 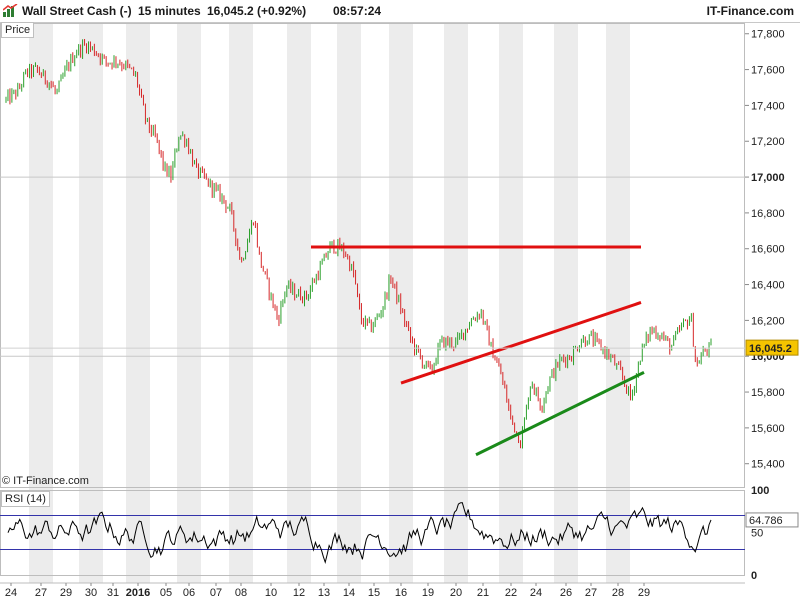 What do you see at coordinates (166, 593) in the screenshot?
I see `time-tick-label: 05` at bounding box center [166, 593].